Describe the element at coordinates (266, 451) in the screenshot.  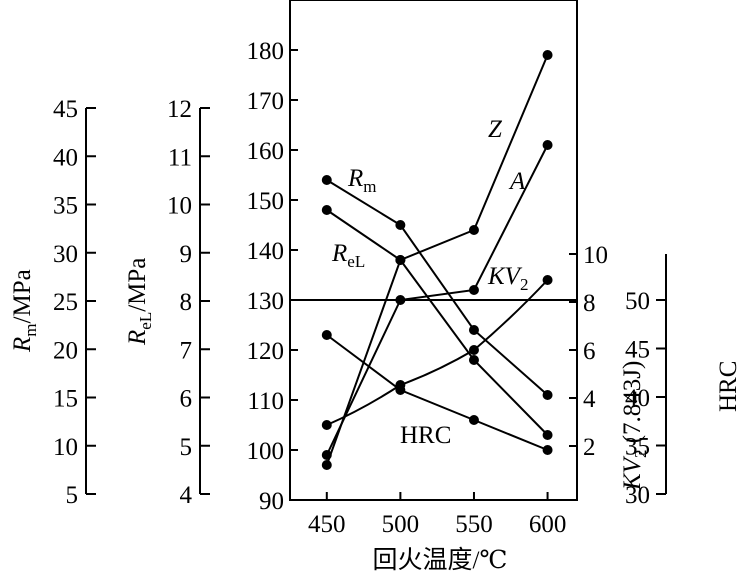
I see `main-tick-label: 100` at that location.